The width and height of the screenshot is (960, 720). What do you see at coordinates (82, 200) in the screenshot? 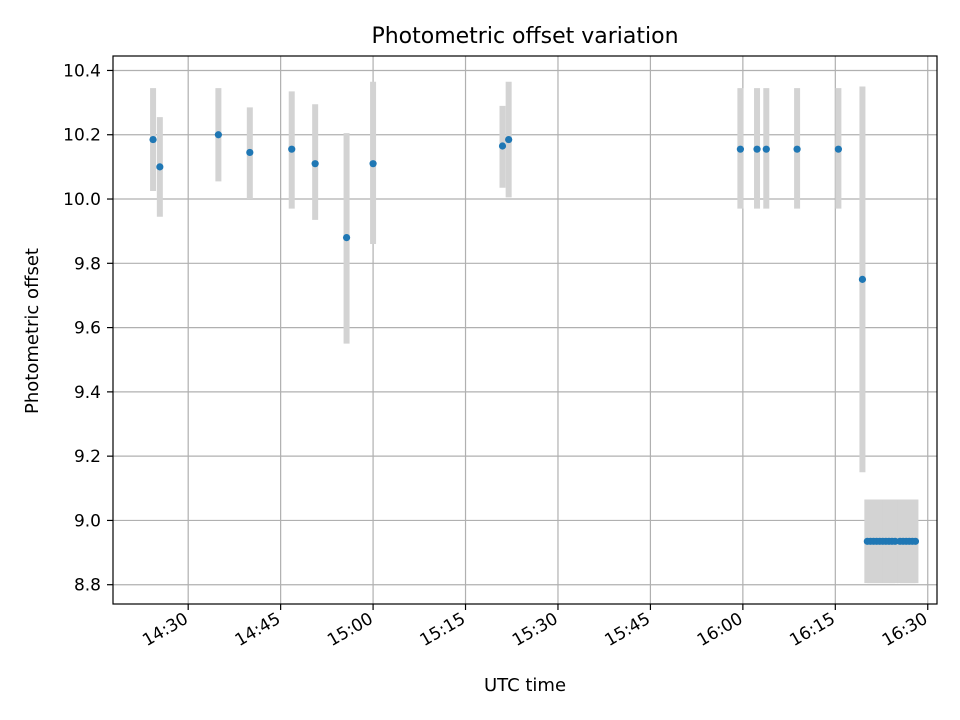
I see `y-tick-label: 10.0` at bounding box center [82, 200].